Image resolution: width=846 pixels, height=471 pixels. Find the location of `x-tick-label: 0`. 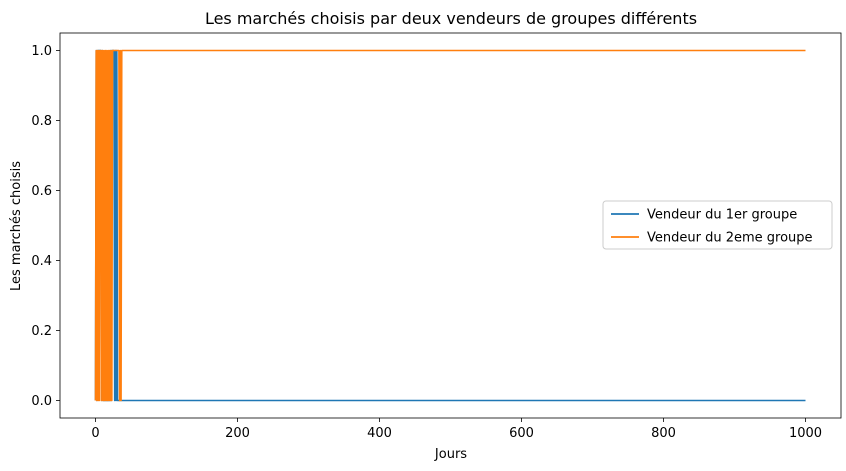

x-tick-label: 0 is located at coordinates (95, 433).